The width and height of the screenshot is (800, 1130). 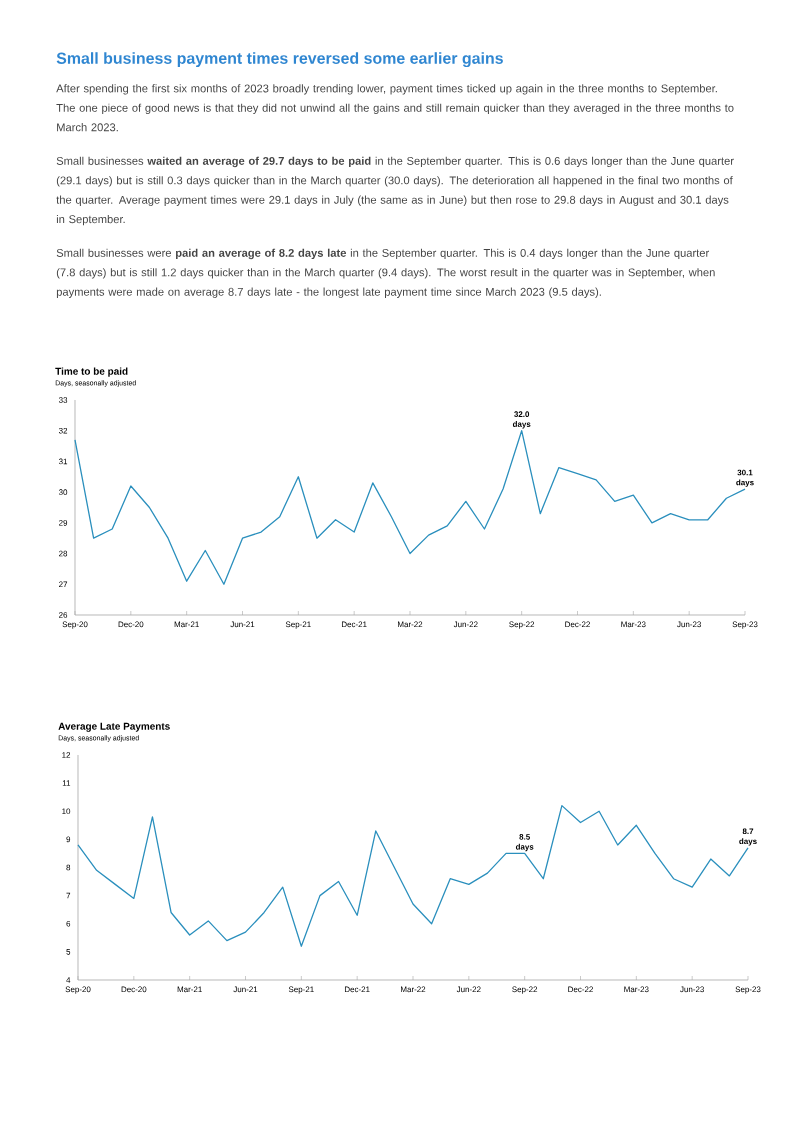 What do you see at coordinates (91, 372) in the screenshot?
I see `chart-title: Time to be paid` at bounding box center [91, 372].